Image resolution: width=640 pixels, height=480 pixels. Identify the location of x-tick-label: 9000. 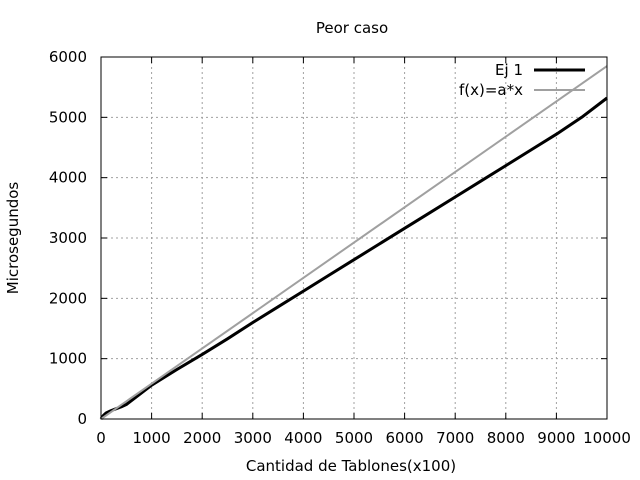
(556, 438).